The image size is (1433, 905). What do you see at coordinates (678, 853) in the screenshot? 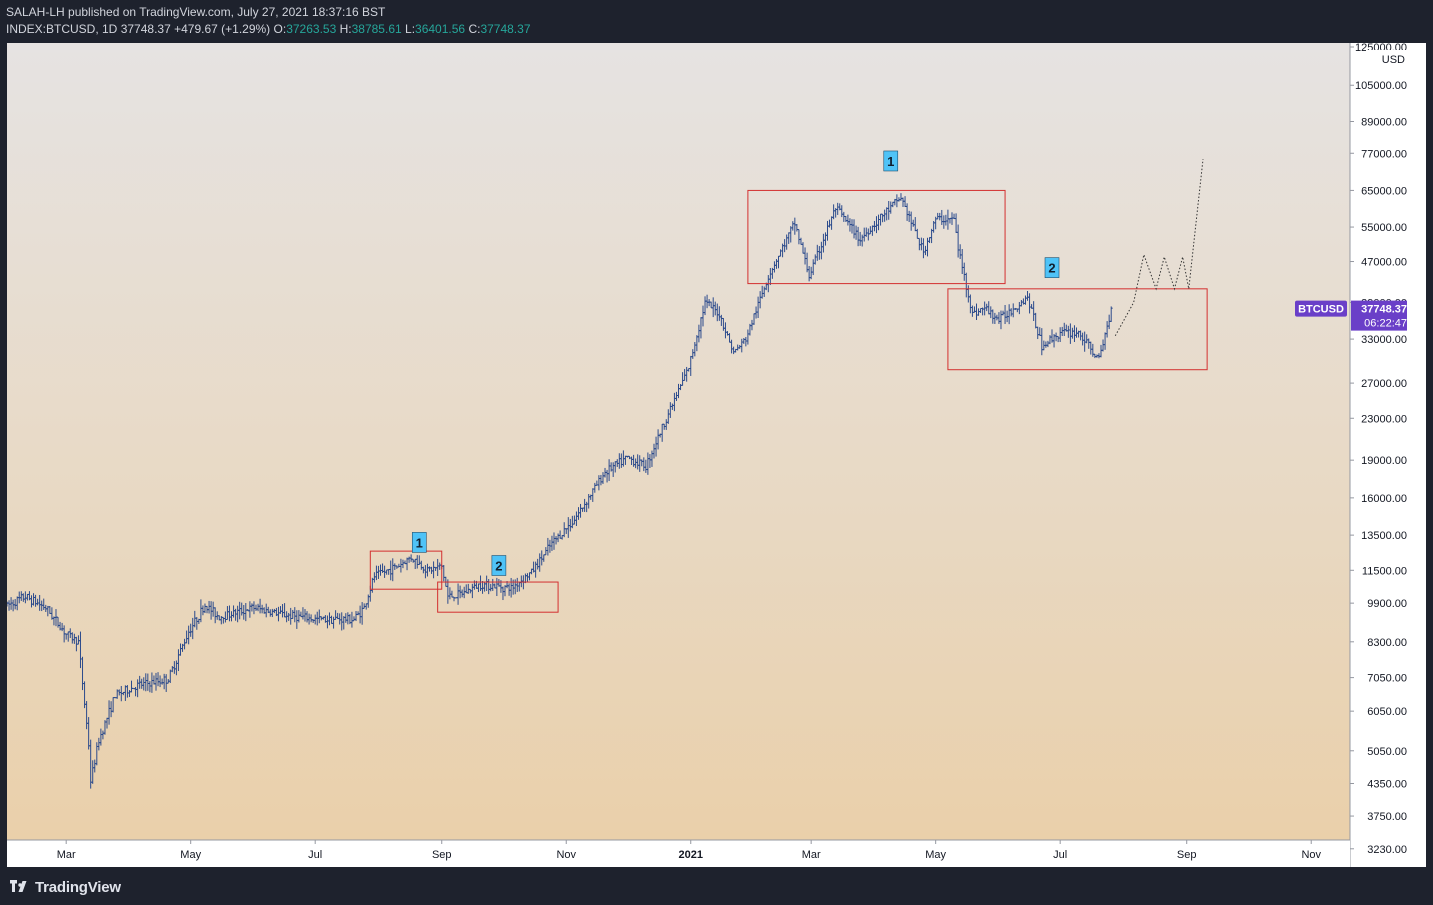
I see `time-axis-pane` at bounding box center [678, 853].